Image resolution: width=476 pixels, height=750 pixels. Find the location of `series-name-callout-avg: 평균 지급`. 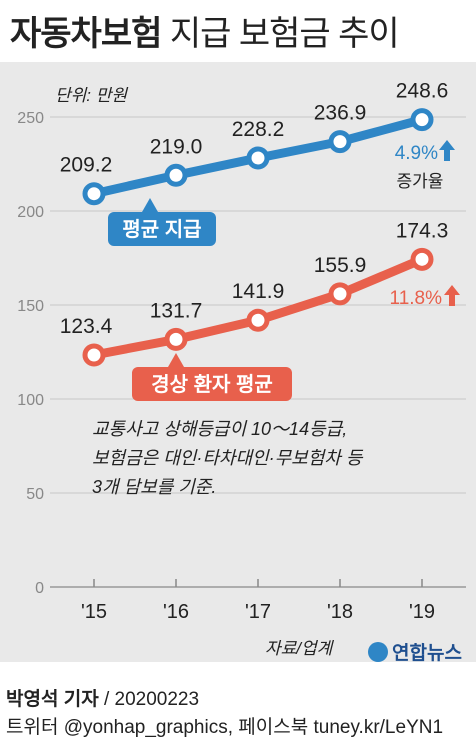

series-name-callout-avg: 평균 지급 is located at coordinates (162, 222).